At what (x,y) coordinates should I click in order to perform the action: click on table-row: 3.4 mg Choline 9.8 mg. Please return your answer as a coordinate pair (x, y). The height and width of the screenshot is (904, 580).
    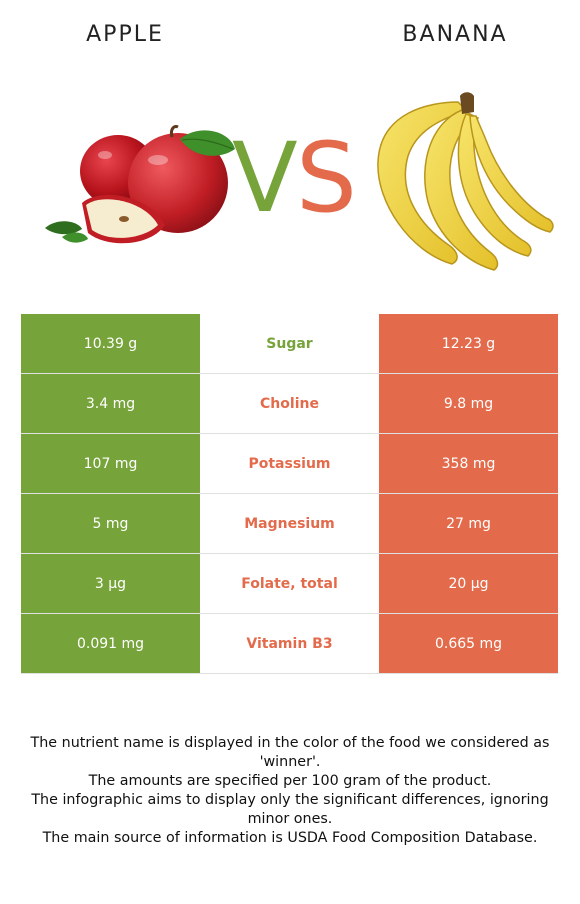
    Looking at the image, I should click on (289, 404).